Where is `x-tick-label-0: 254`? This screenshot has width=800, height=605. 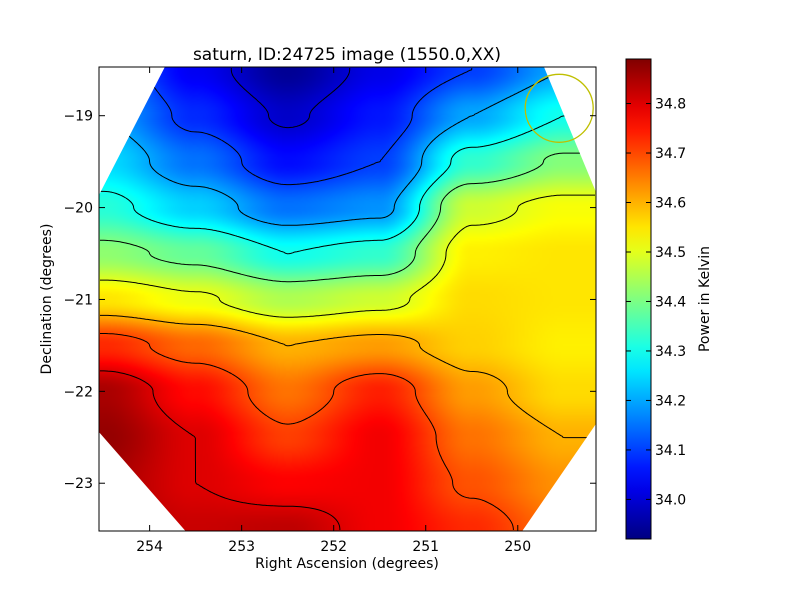
x-tick-label-0: 254 is located at coordinates (149, 547).